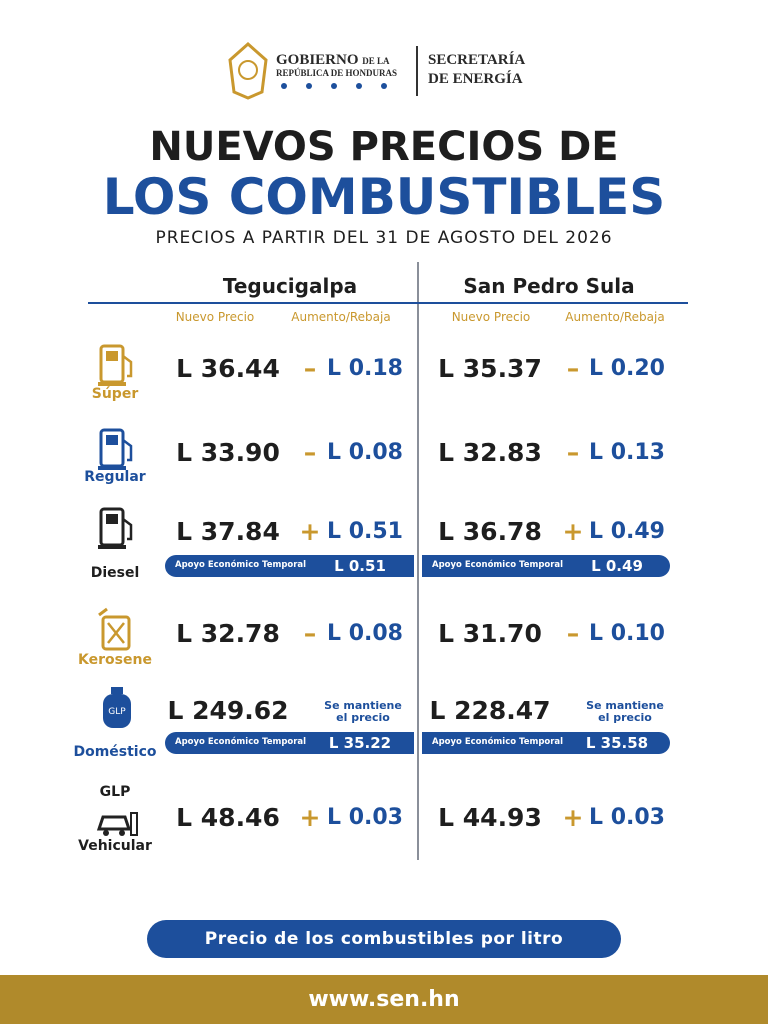 The image size is (768, 1024). Describe the element at coordinates (388, 303) in the screenshot. I see `header-rule` at that location.